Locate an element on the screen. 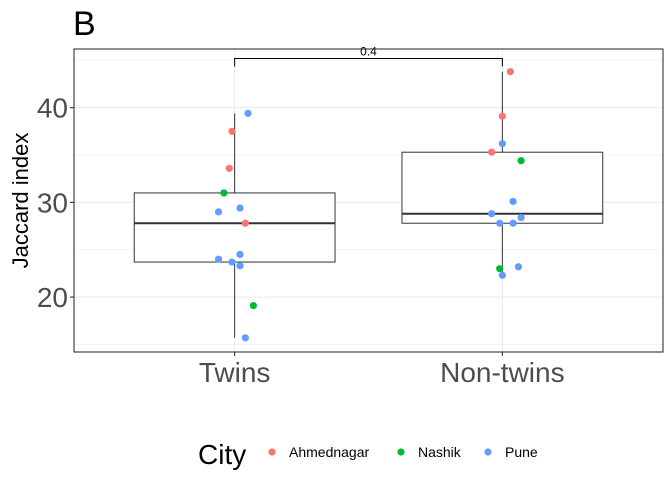 The image size is (672, 480). y-axis: 20 30 40 is located at coordinates (55, 203).